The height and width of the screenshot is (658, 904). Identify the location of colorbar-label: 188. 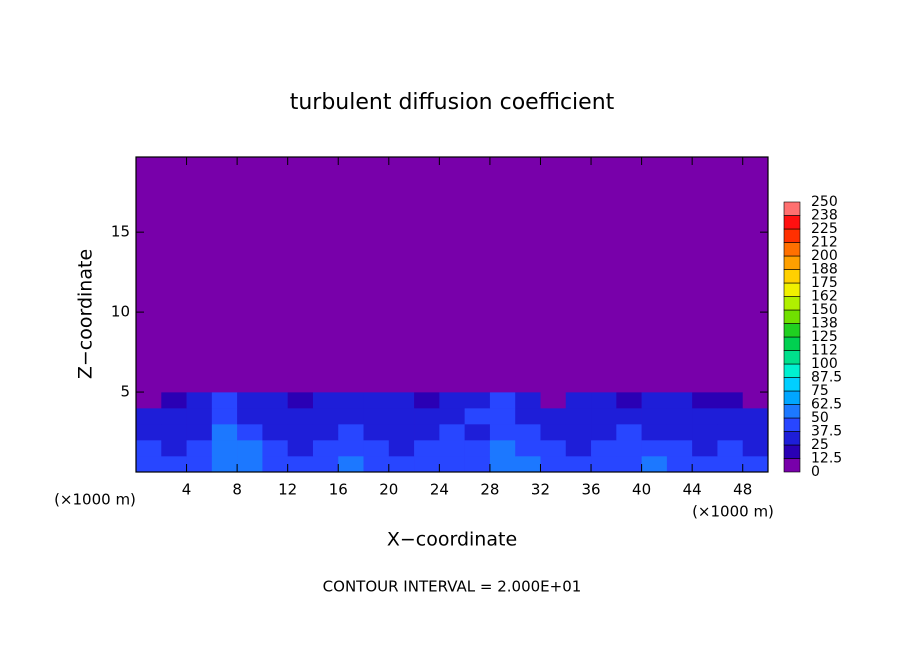
(824, 270).